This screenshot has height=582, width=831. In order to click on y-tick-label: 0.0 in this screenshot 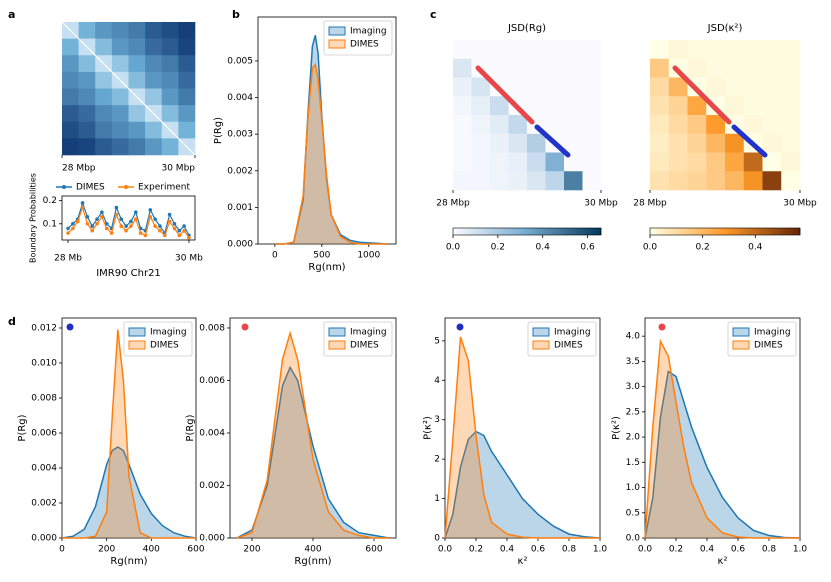, I will do `click(633, 539)`.